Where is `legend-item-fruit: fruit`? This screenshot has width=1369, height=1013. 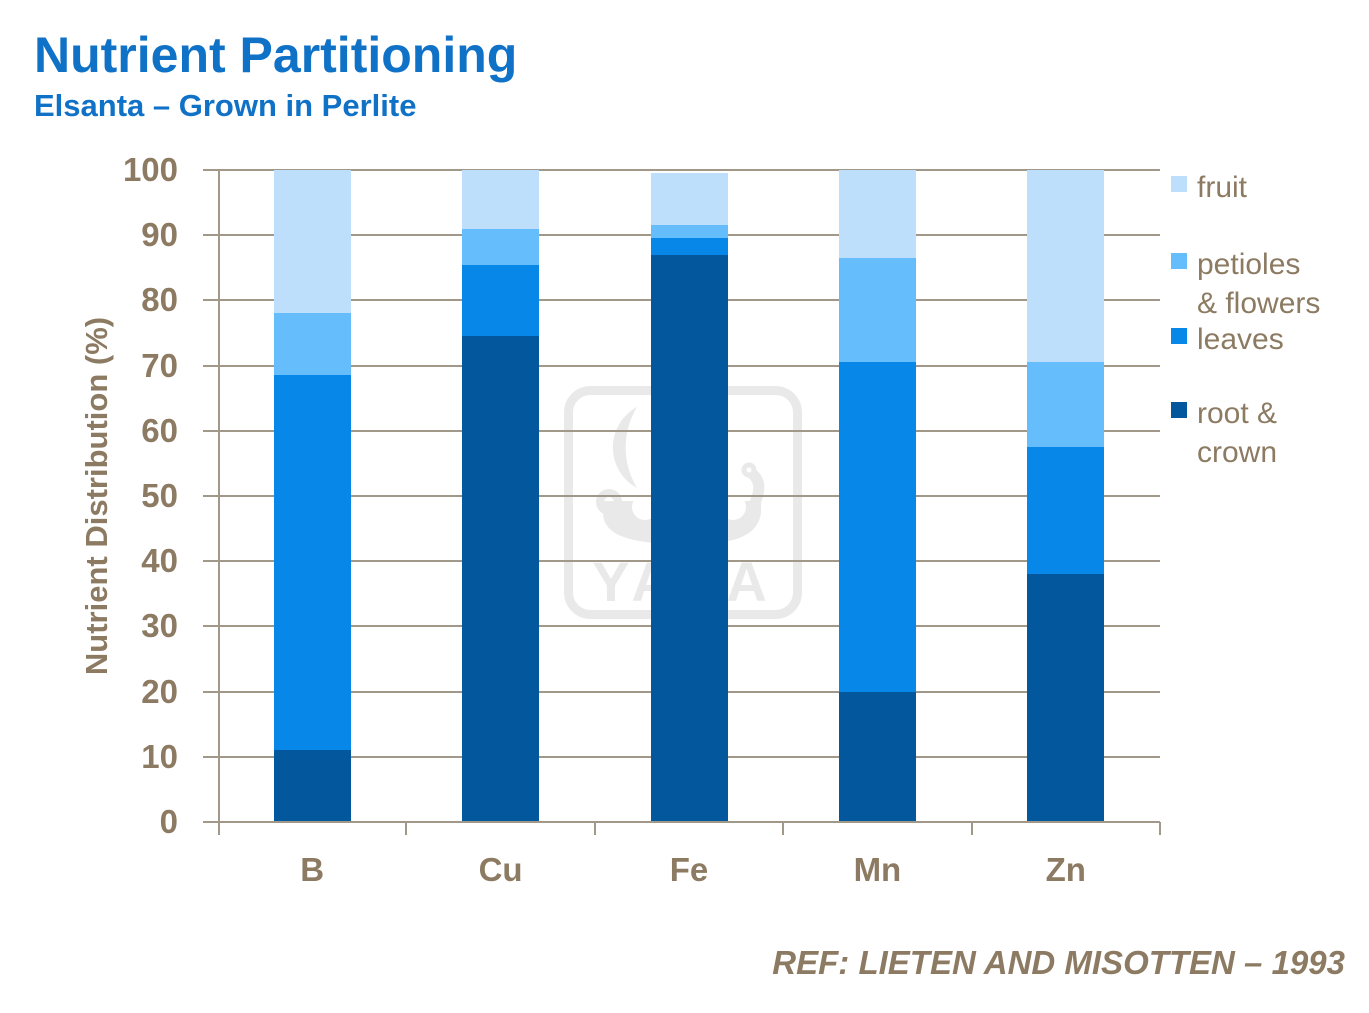 legend-item-fruit: fruit is located at coordinates (1209, 187).